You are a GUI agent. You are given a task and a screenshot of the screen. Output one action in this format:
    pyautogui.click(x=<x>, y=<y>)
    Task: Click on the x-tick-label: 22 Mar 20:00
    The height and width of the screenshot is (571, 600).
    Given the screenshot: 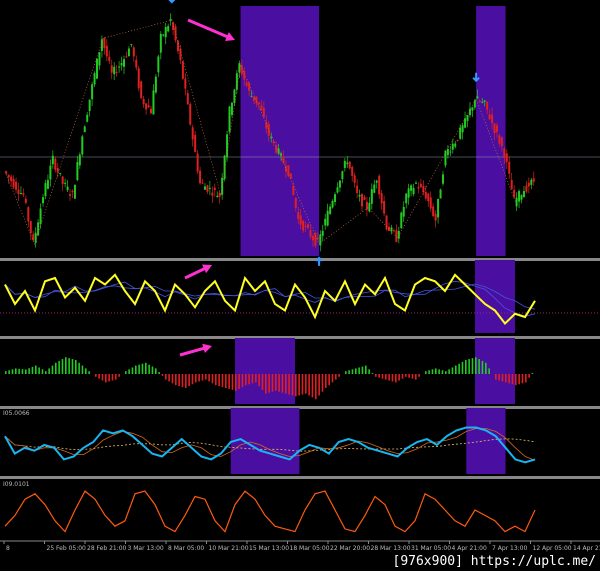 What is the action you would take?
    pyautogui.click(x=350, y=548)
    